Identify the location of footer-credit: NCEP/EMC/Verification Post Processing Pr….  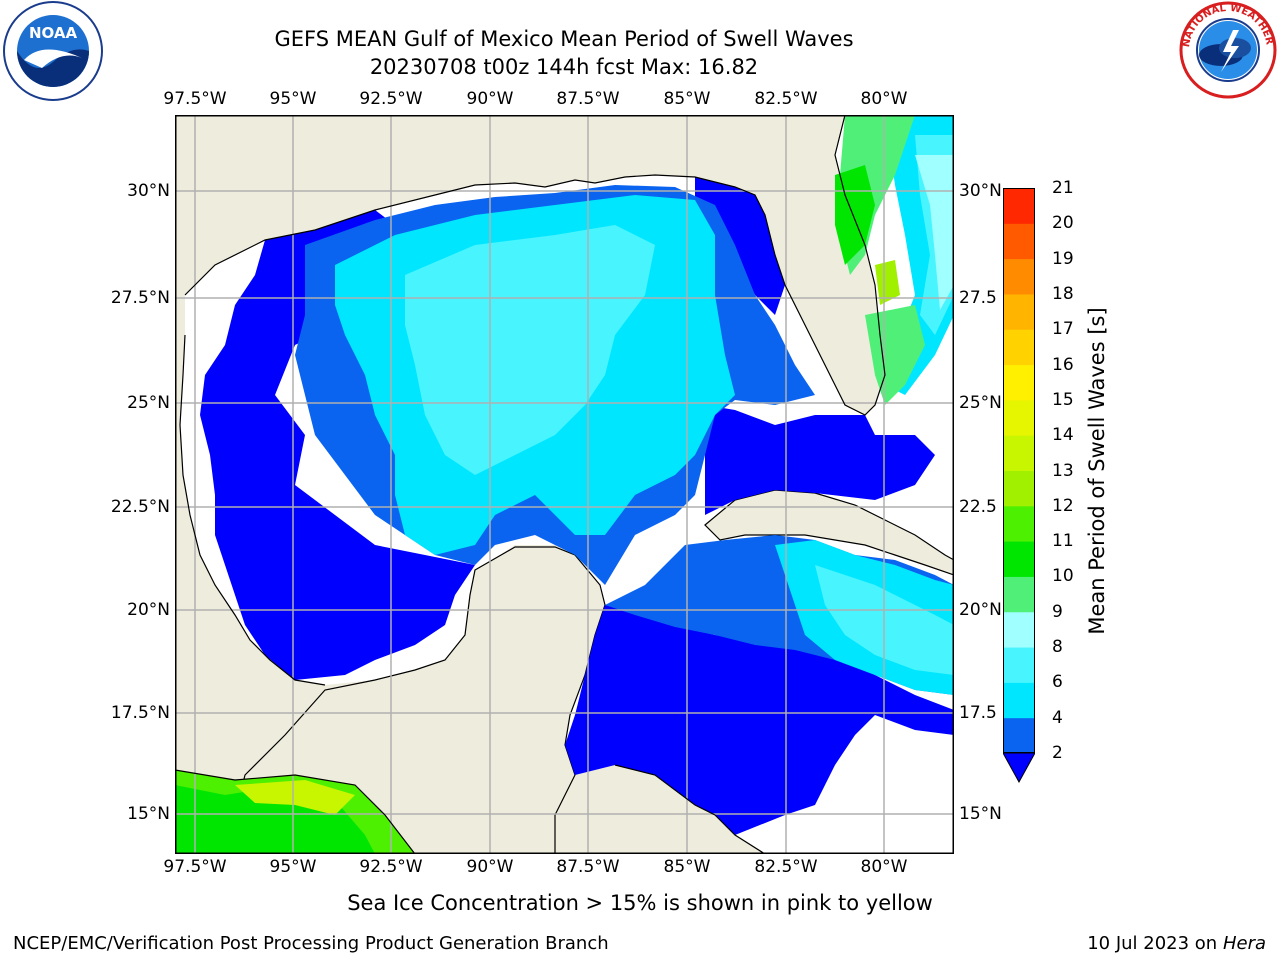
(311, 943).